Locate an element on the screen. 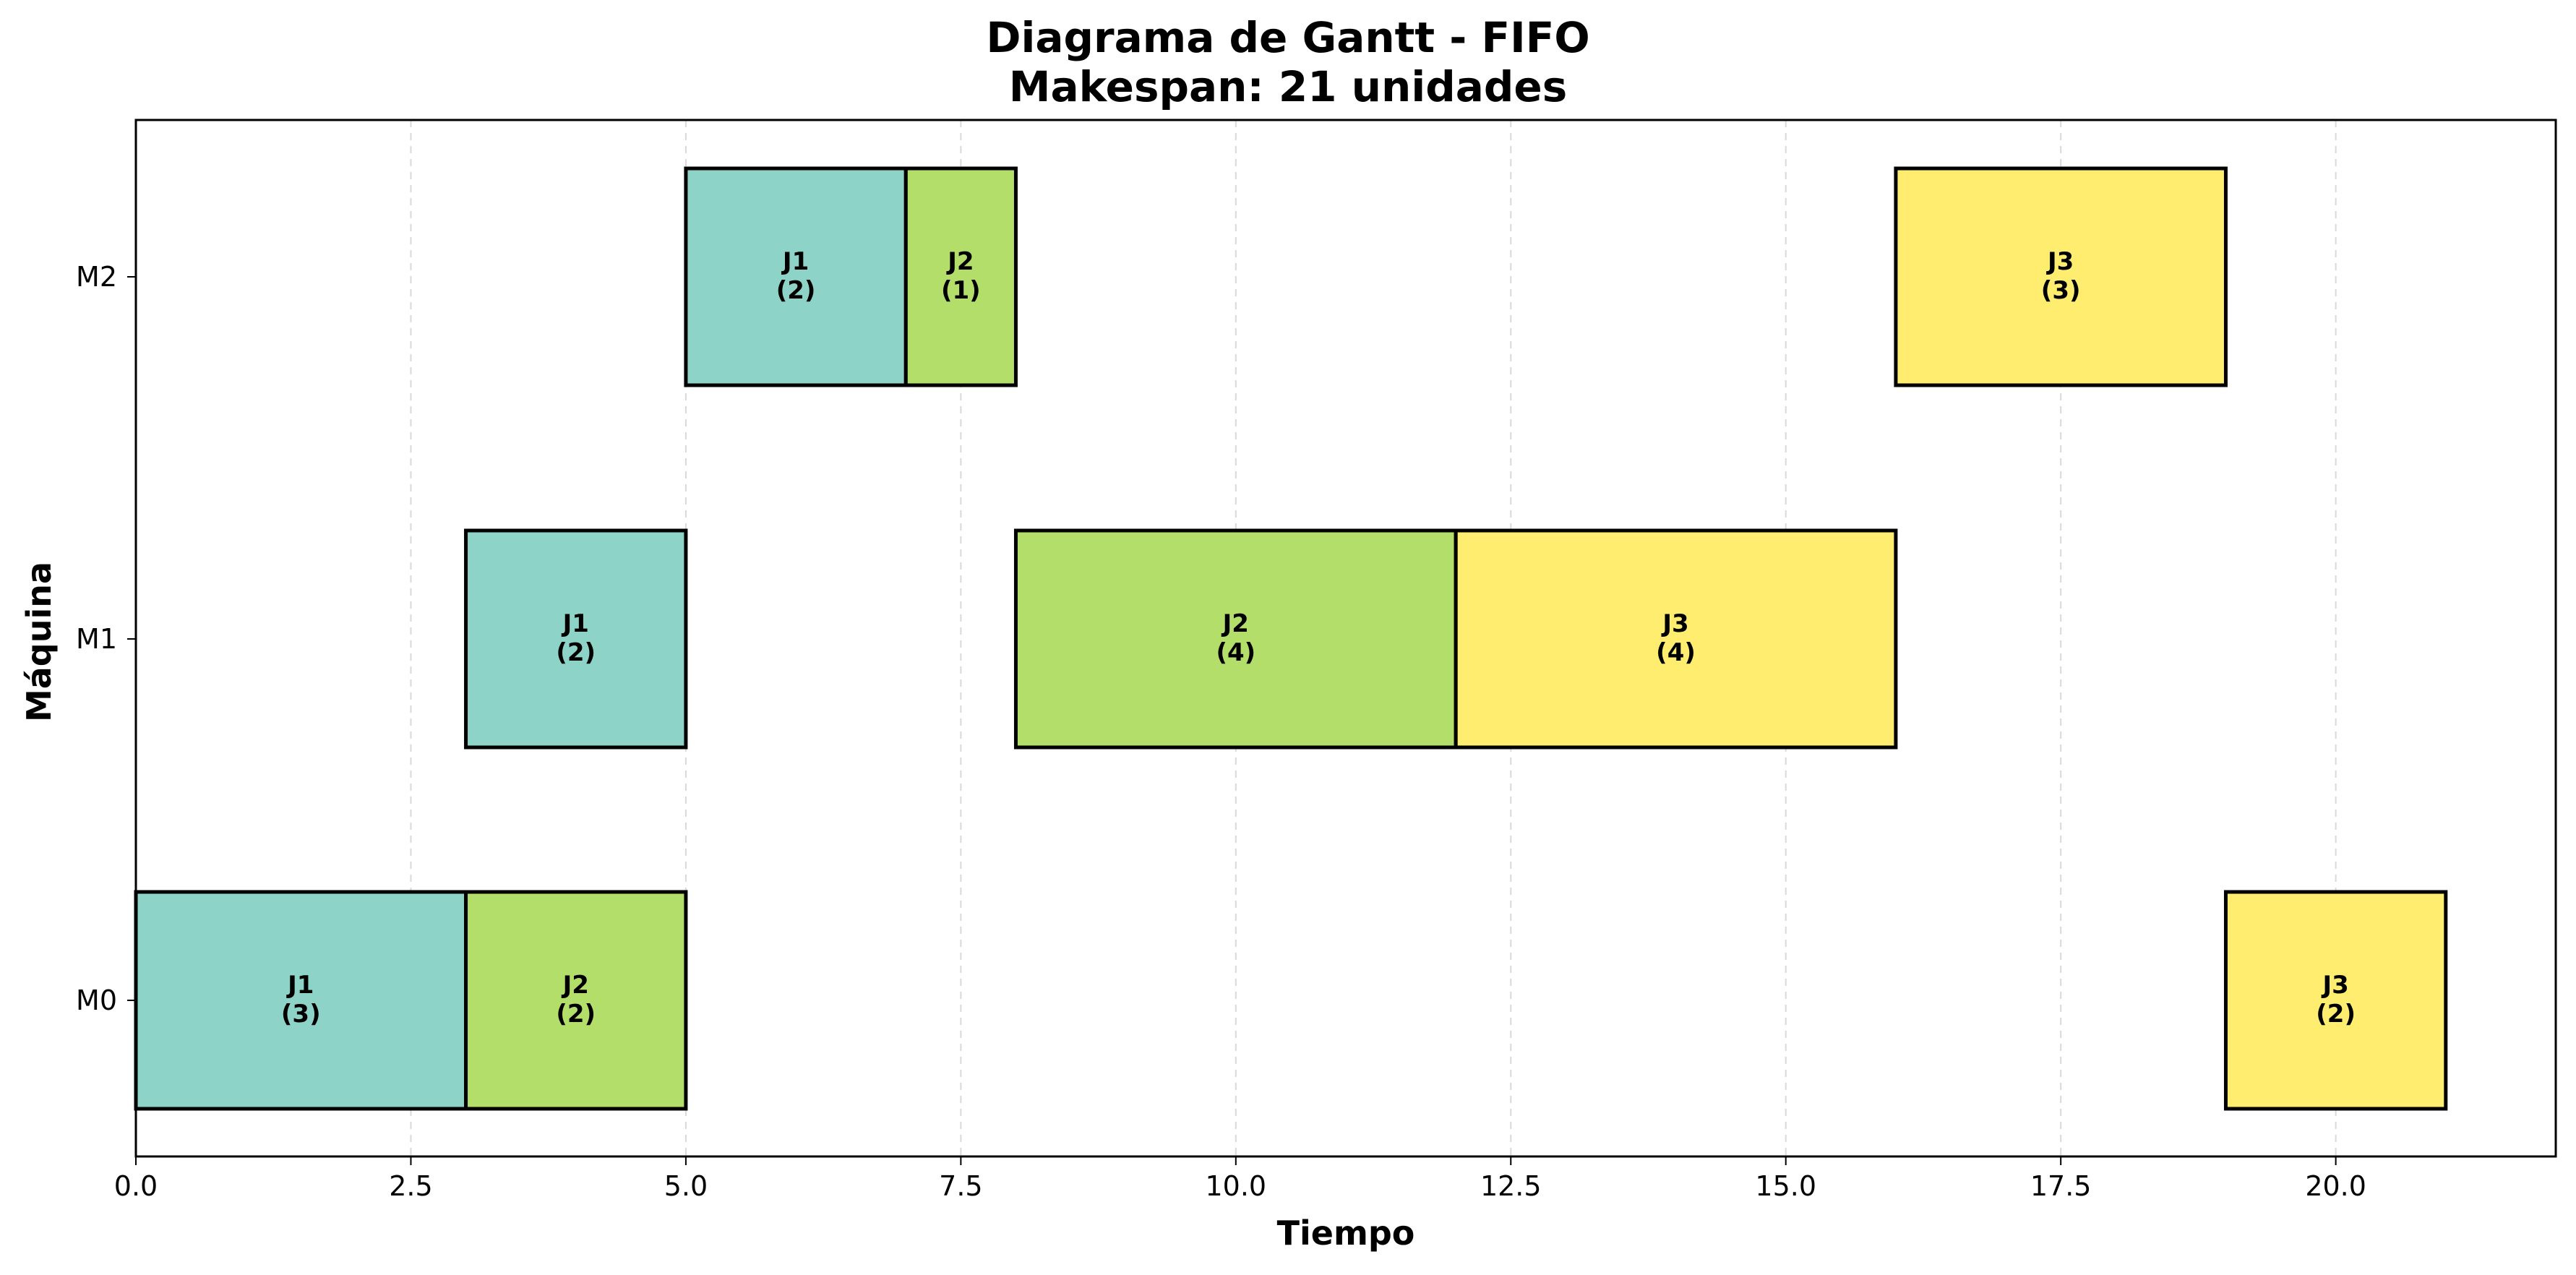 This screenshot has width=2576, height=1275. task-duration-label: (1) is located at coordinates (961, 290).